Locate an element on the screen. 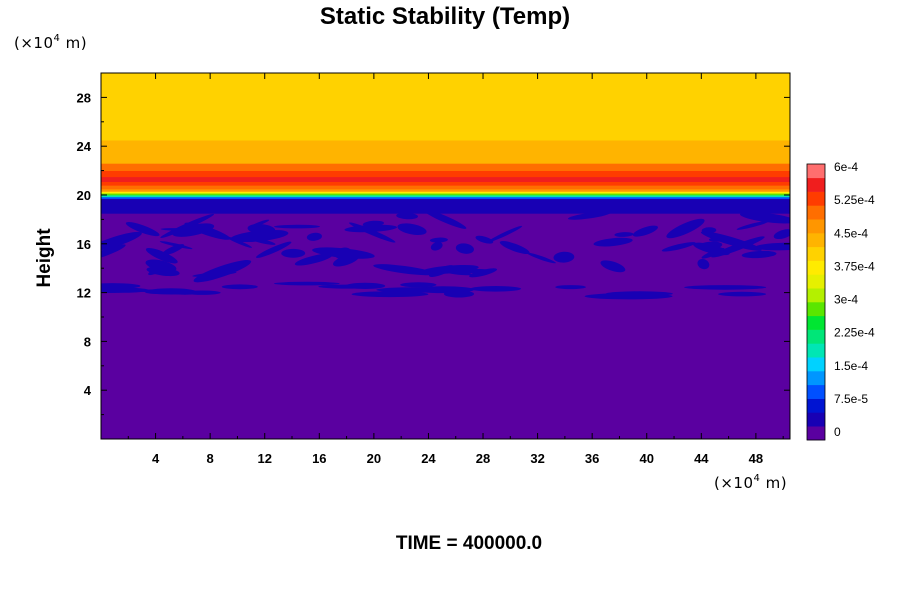 The width and height of the screenshot is (900, 600). time-label: TIME = 400000.0 is located at coordinates (469, 543).